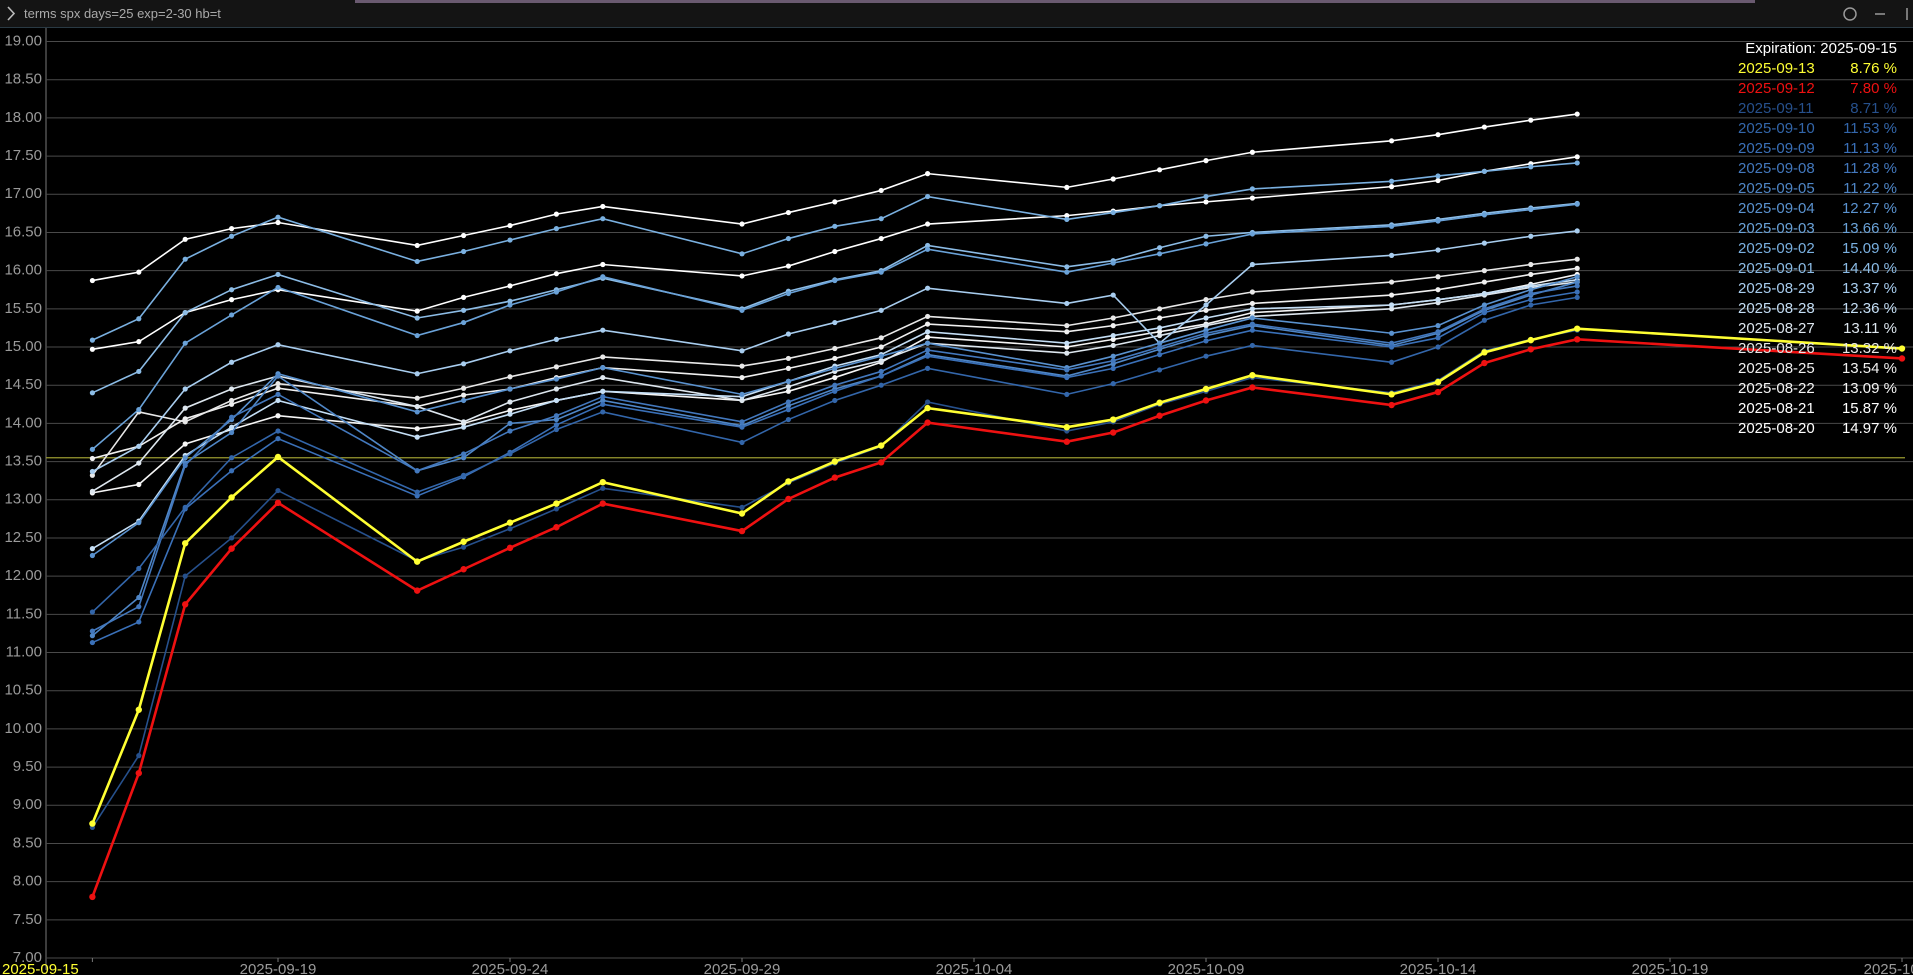  I want to click on y-tick-label: 18.50, so click(23, 79).